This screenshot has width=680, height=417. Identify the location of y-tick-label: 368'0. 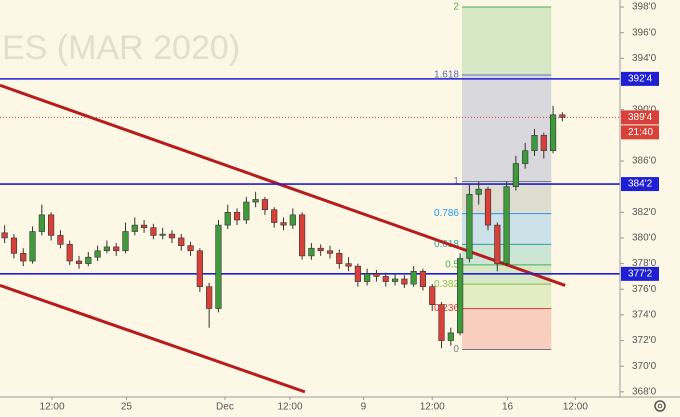
(644, 392).